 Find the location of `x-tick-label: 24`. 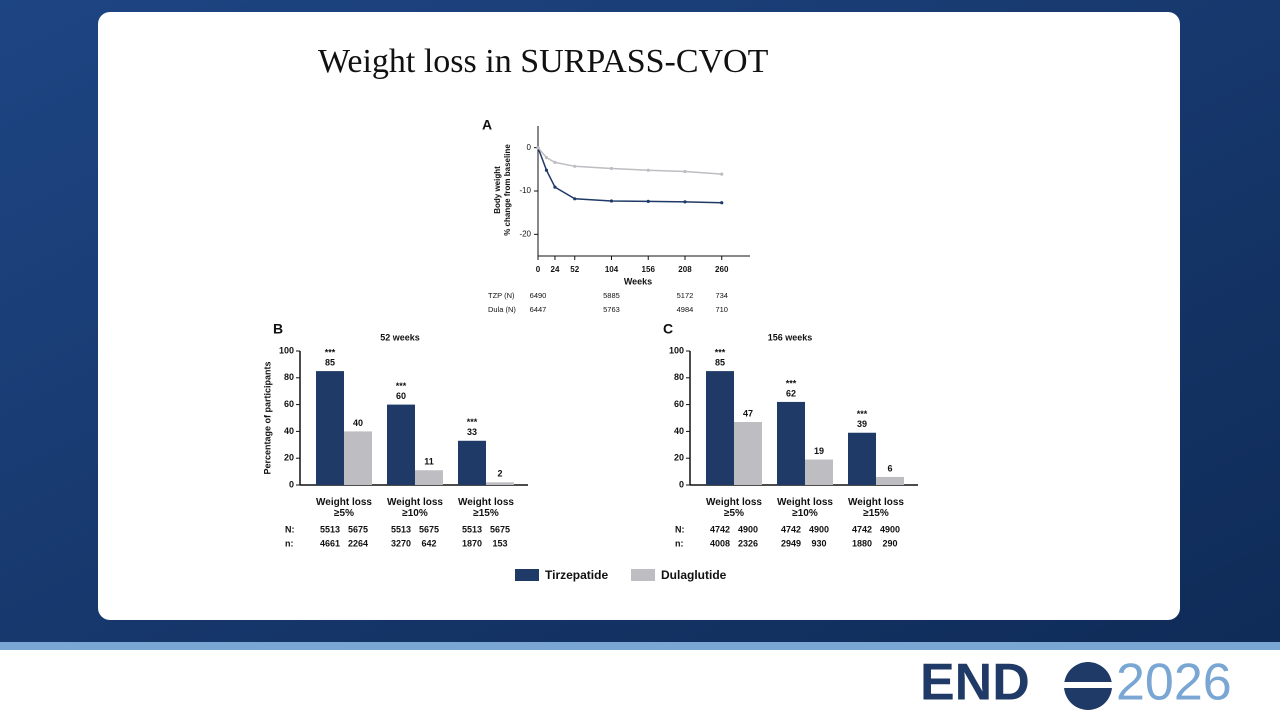

x-tick-label: 24 is located at coordinates (555, 269).